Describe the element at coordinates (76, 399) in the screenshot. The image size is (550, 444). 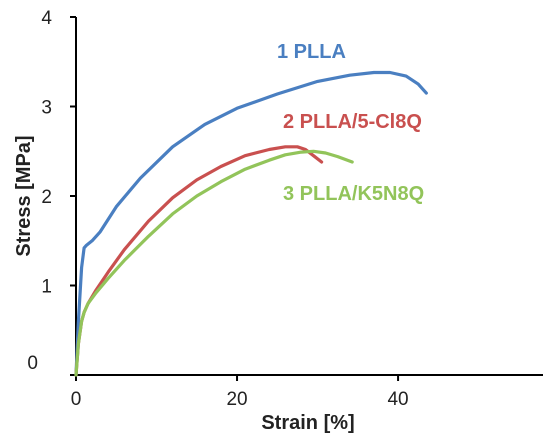
I see `x-tick-label: 0` at that location.